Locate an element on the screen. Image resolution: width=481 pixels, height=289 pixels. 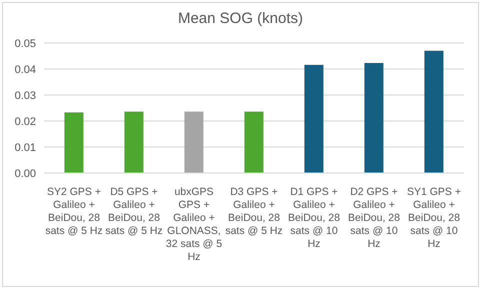
x-tick-label: SY1 GPS + Galileo + BeiDou, 28 sats @ 10 Hz is located at coordinates (434, 218).